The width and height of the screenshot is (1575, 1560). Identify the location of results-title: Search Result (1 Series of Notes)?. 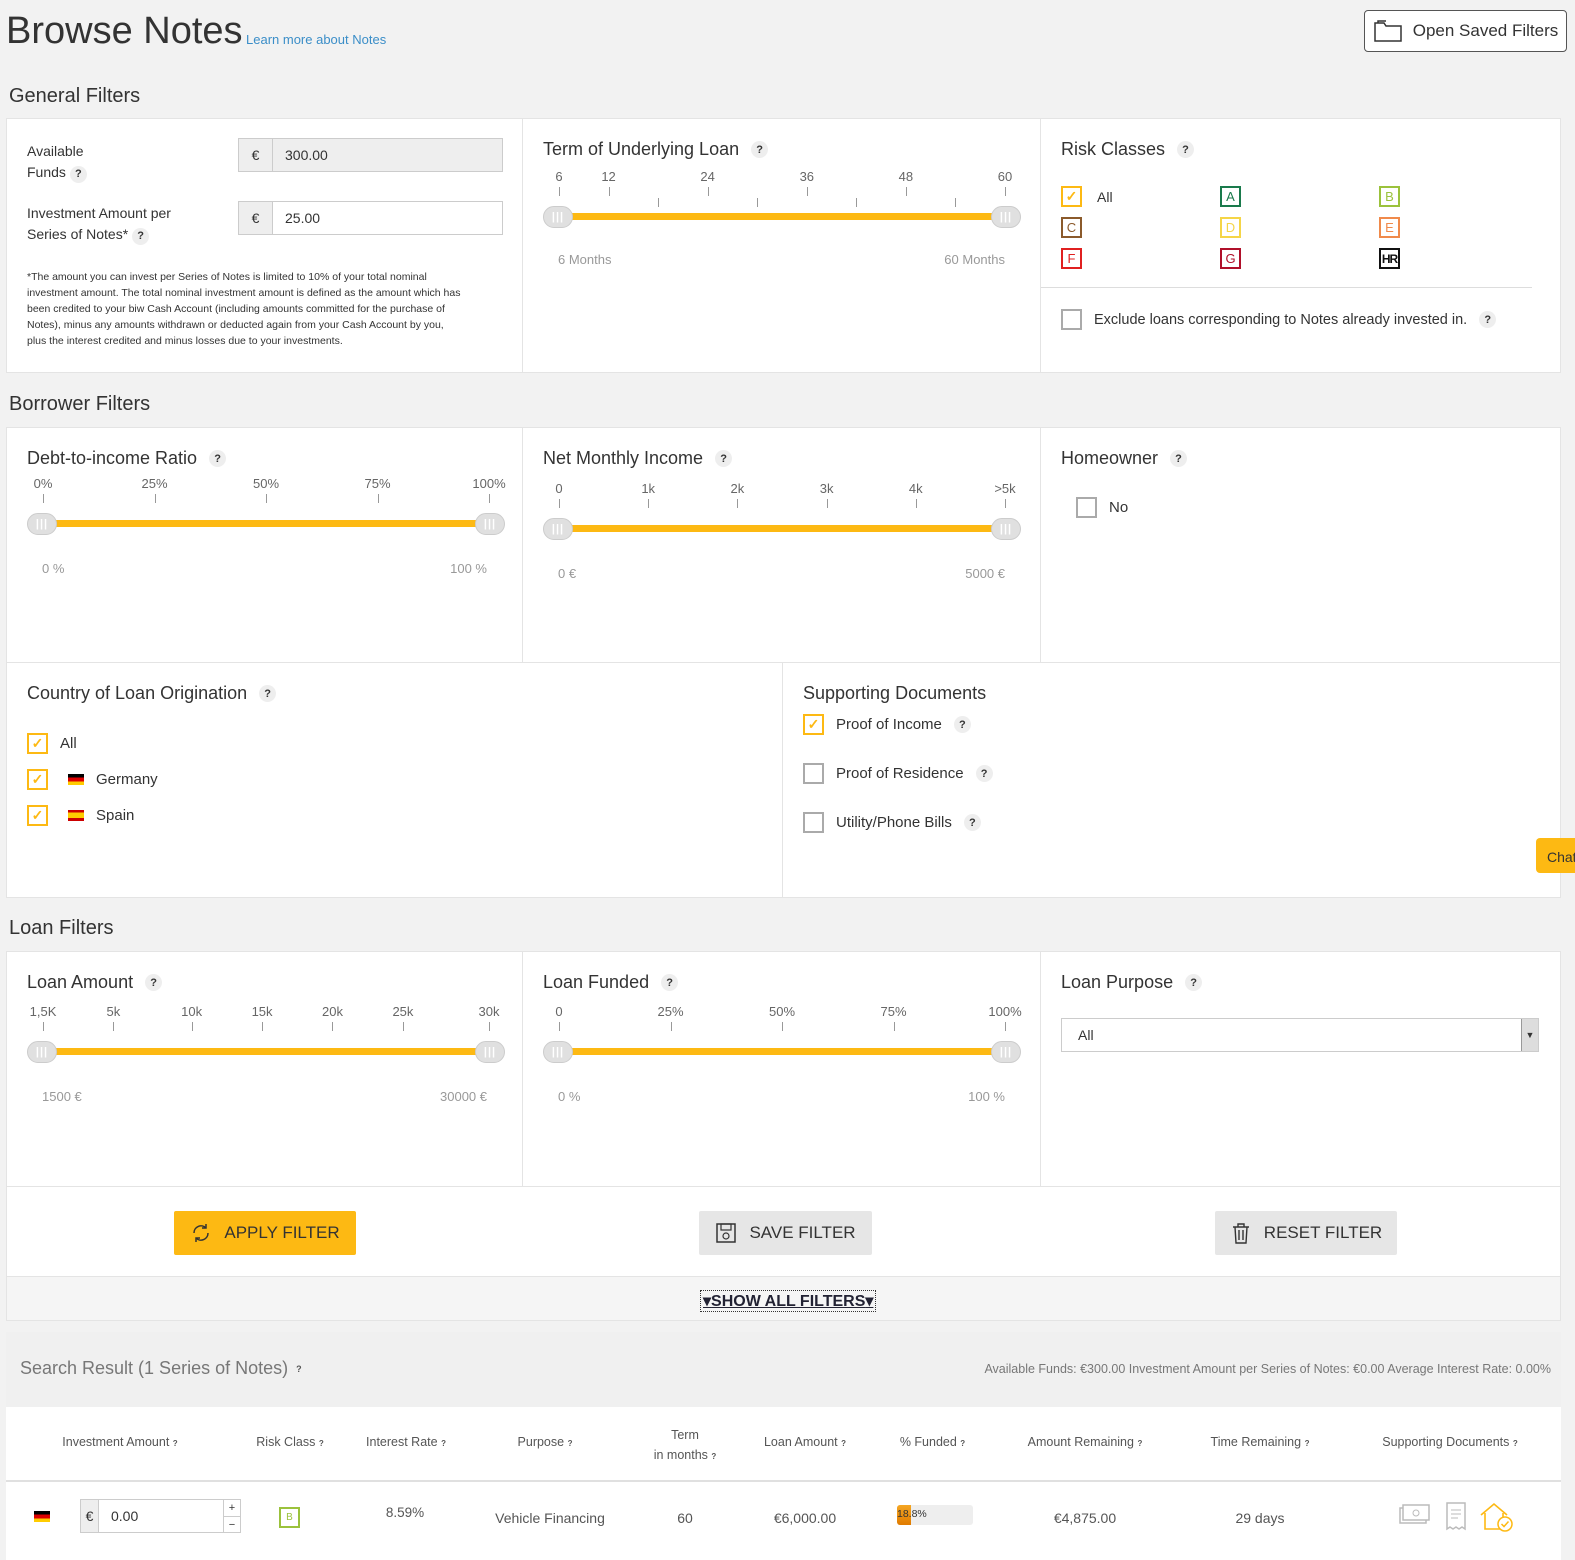
(161, 1368).